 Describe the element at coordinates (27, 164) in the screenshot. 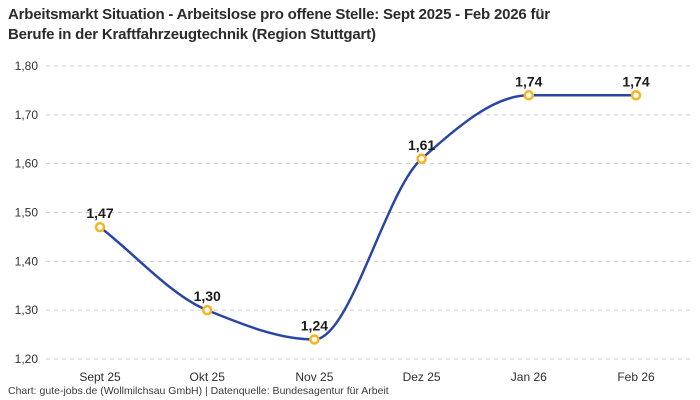

I see `y-axis-tick-label: 1,60` at that location.